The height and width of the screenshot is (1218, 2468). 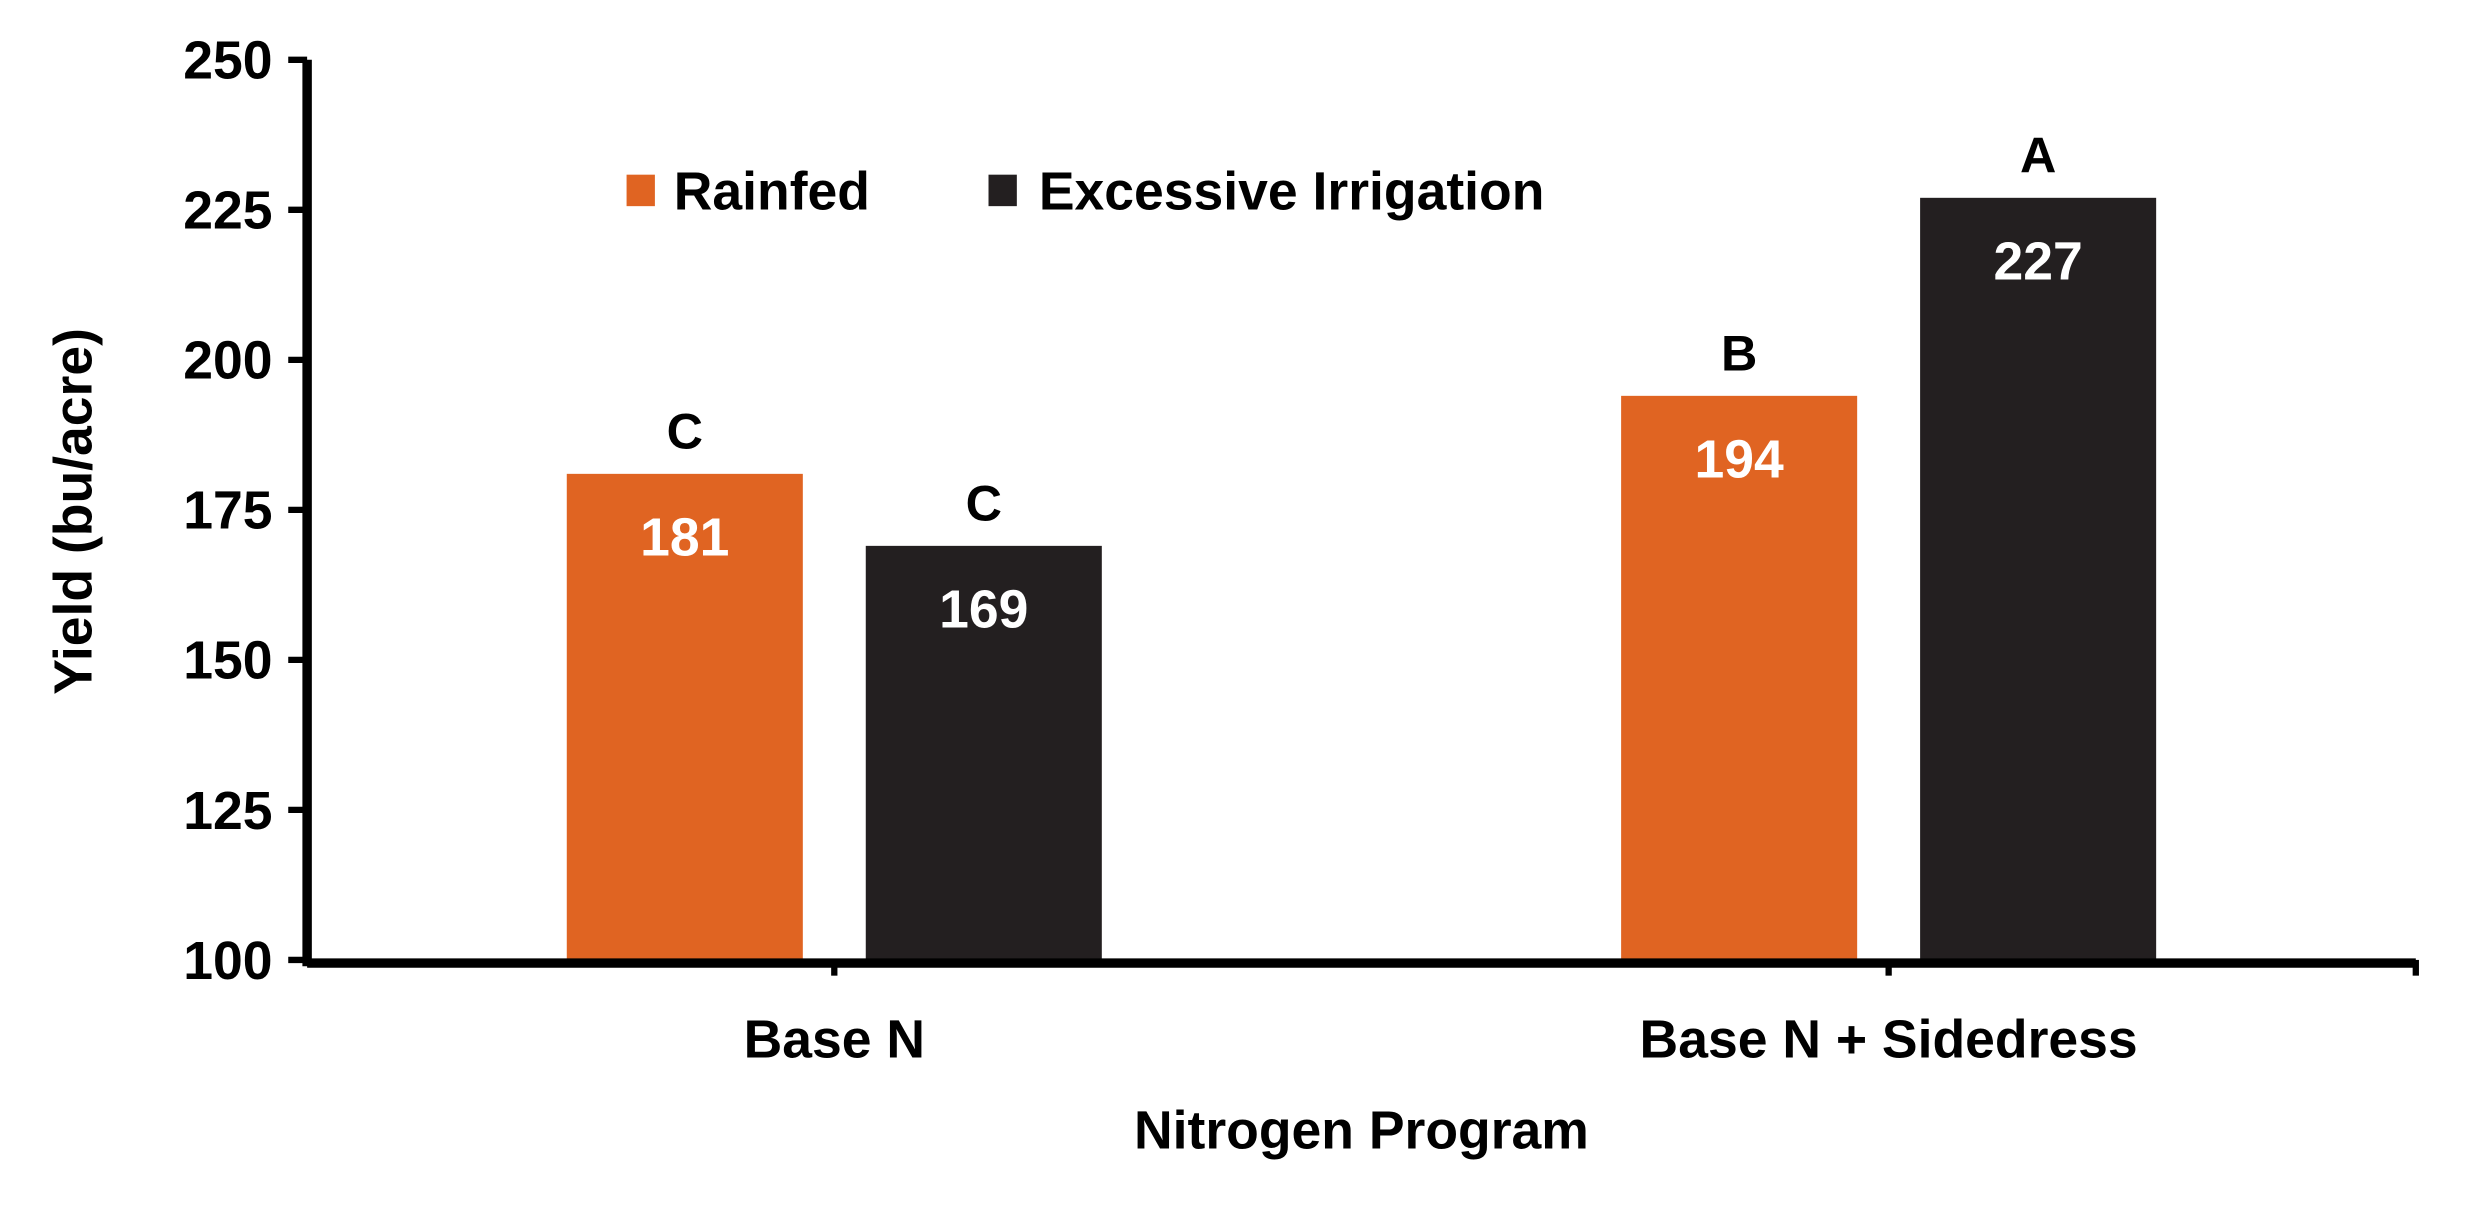 What do you see at coordinates (1002, 190) in the screenshot?
I see `legend-swatch-excessive-irrigation` at bounding box center [1002, 190].